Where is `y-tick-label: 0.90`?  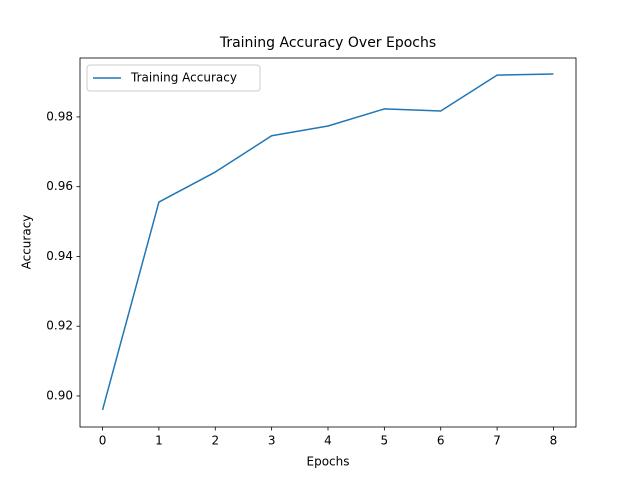 y-tick-label: 0.90 is located at coordinates (59, 395).